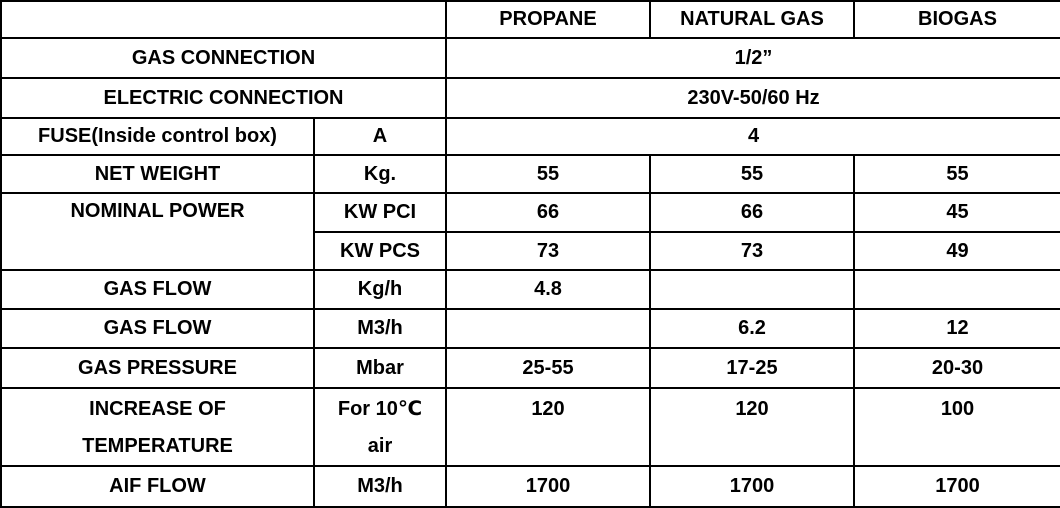  I want to click on cell-gas-flow-kg-biogas, so click(956, 289).